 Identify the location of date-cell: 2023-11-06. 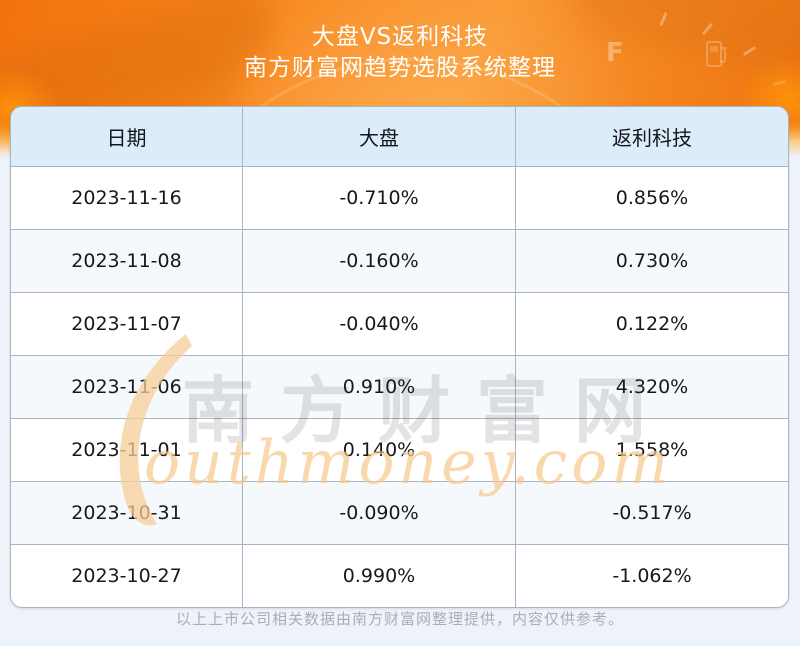
(127, 387).